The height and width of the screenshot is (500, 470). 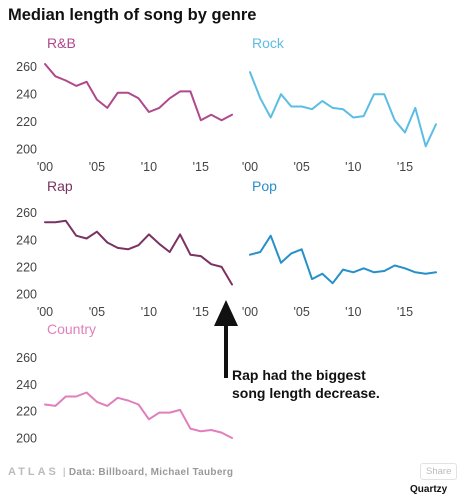 I want to click on panel-r-b: R&B 200 220 240 260 '00 '05 '10 '15, so click(x=124, y=104).